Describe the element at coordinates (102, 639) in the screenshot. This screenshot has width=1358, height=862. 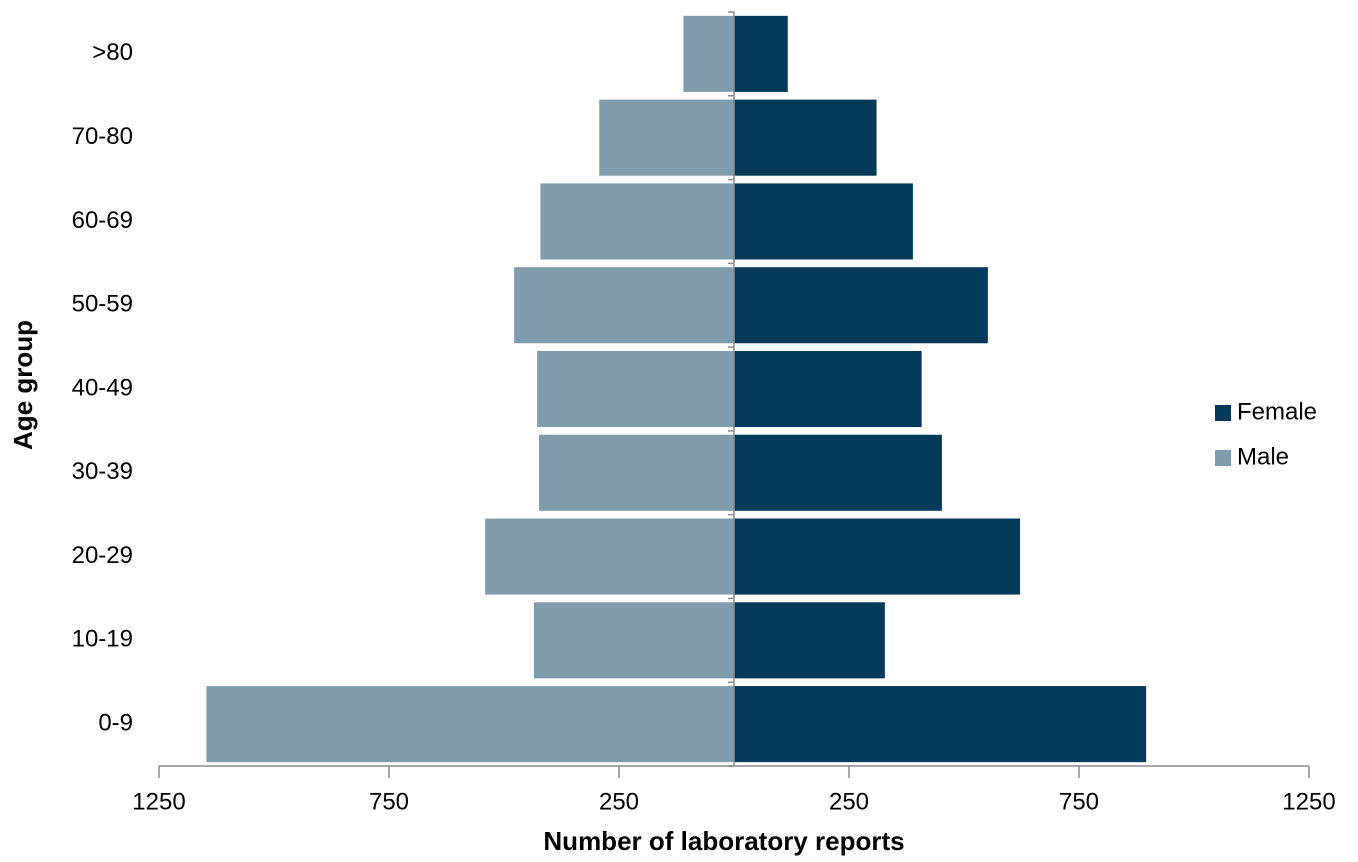
I see `y-tick-label: 10-19` at that location.